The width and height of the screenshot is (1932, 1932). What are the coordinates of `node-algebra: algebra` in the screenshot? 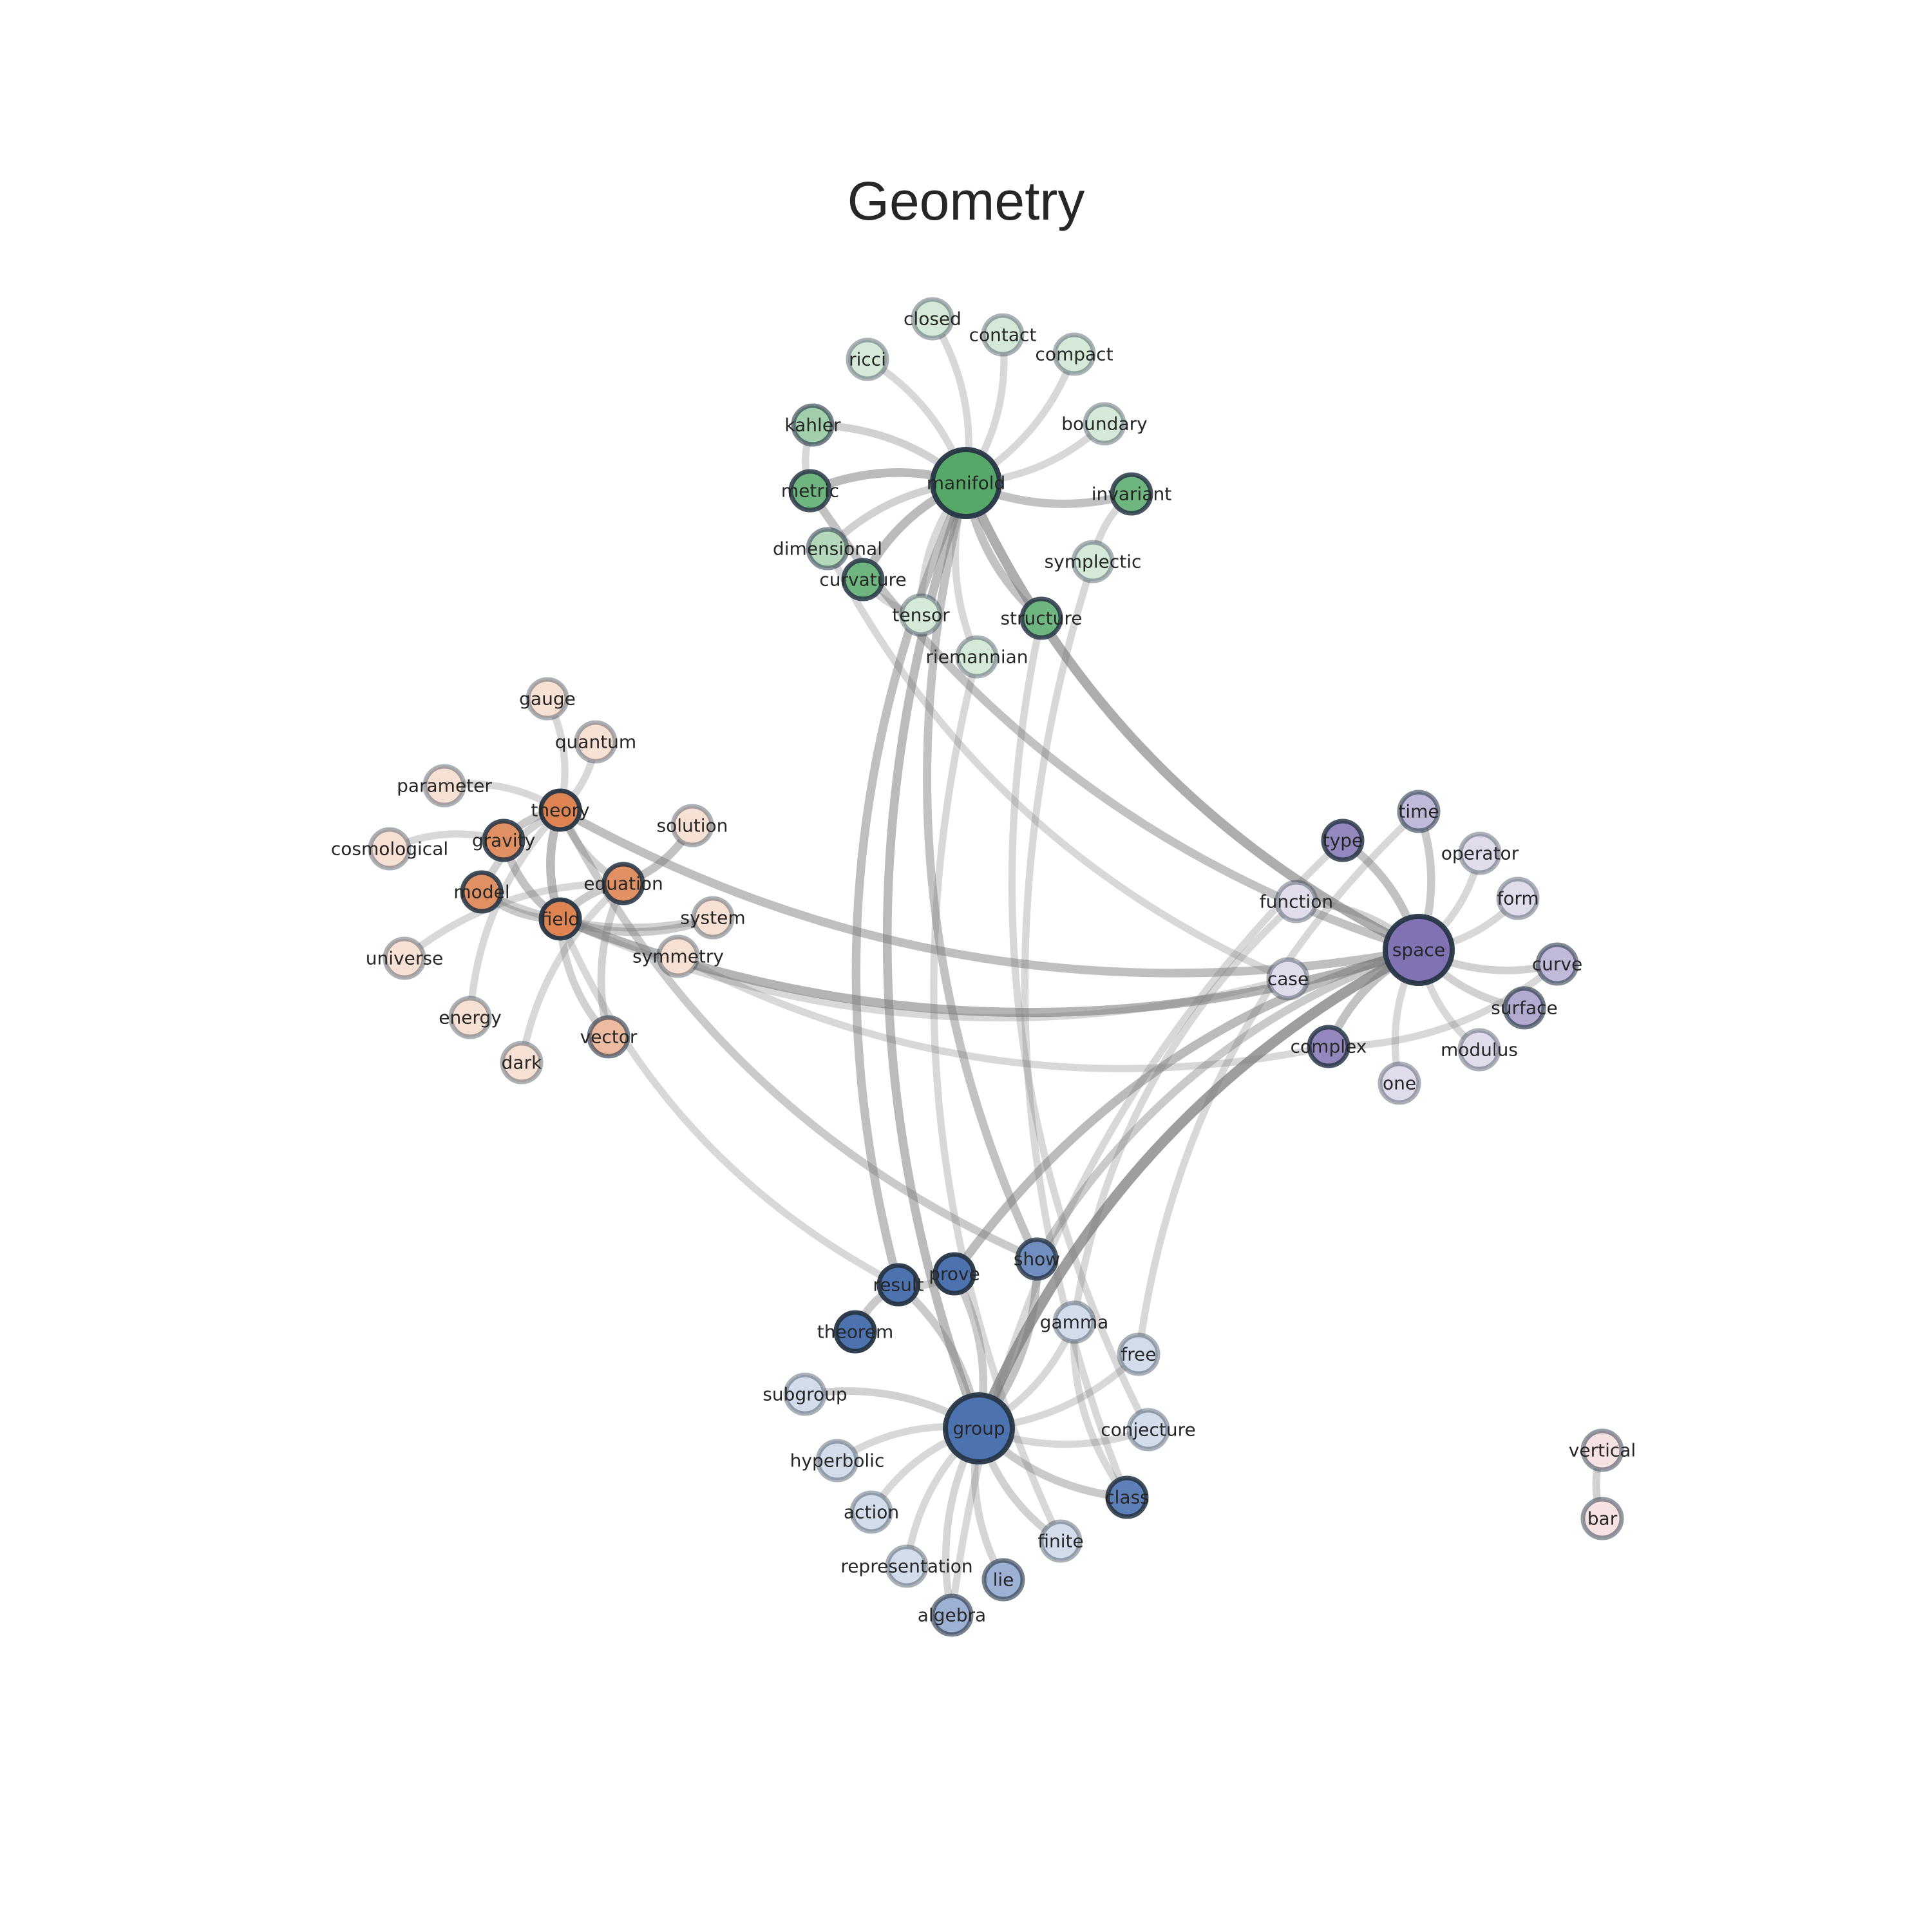 It's located at (952, 1615).